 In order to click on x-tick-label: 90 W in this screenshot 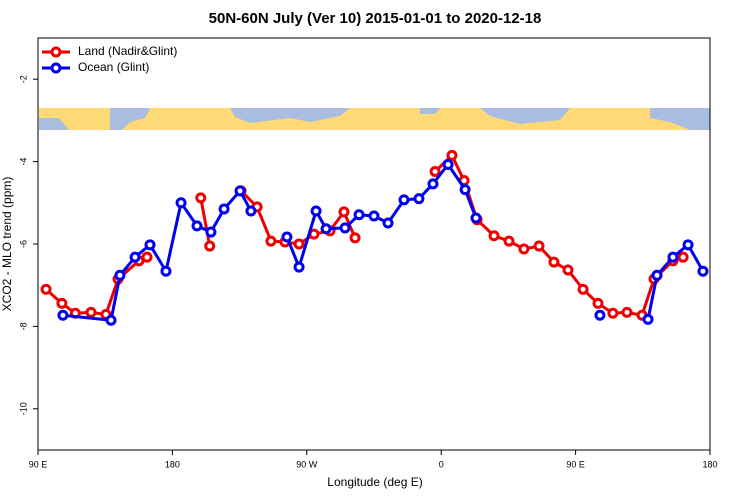, I will do `click(307, 464)`.